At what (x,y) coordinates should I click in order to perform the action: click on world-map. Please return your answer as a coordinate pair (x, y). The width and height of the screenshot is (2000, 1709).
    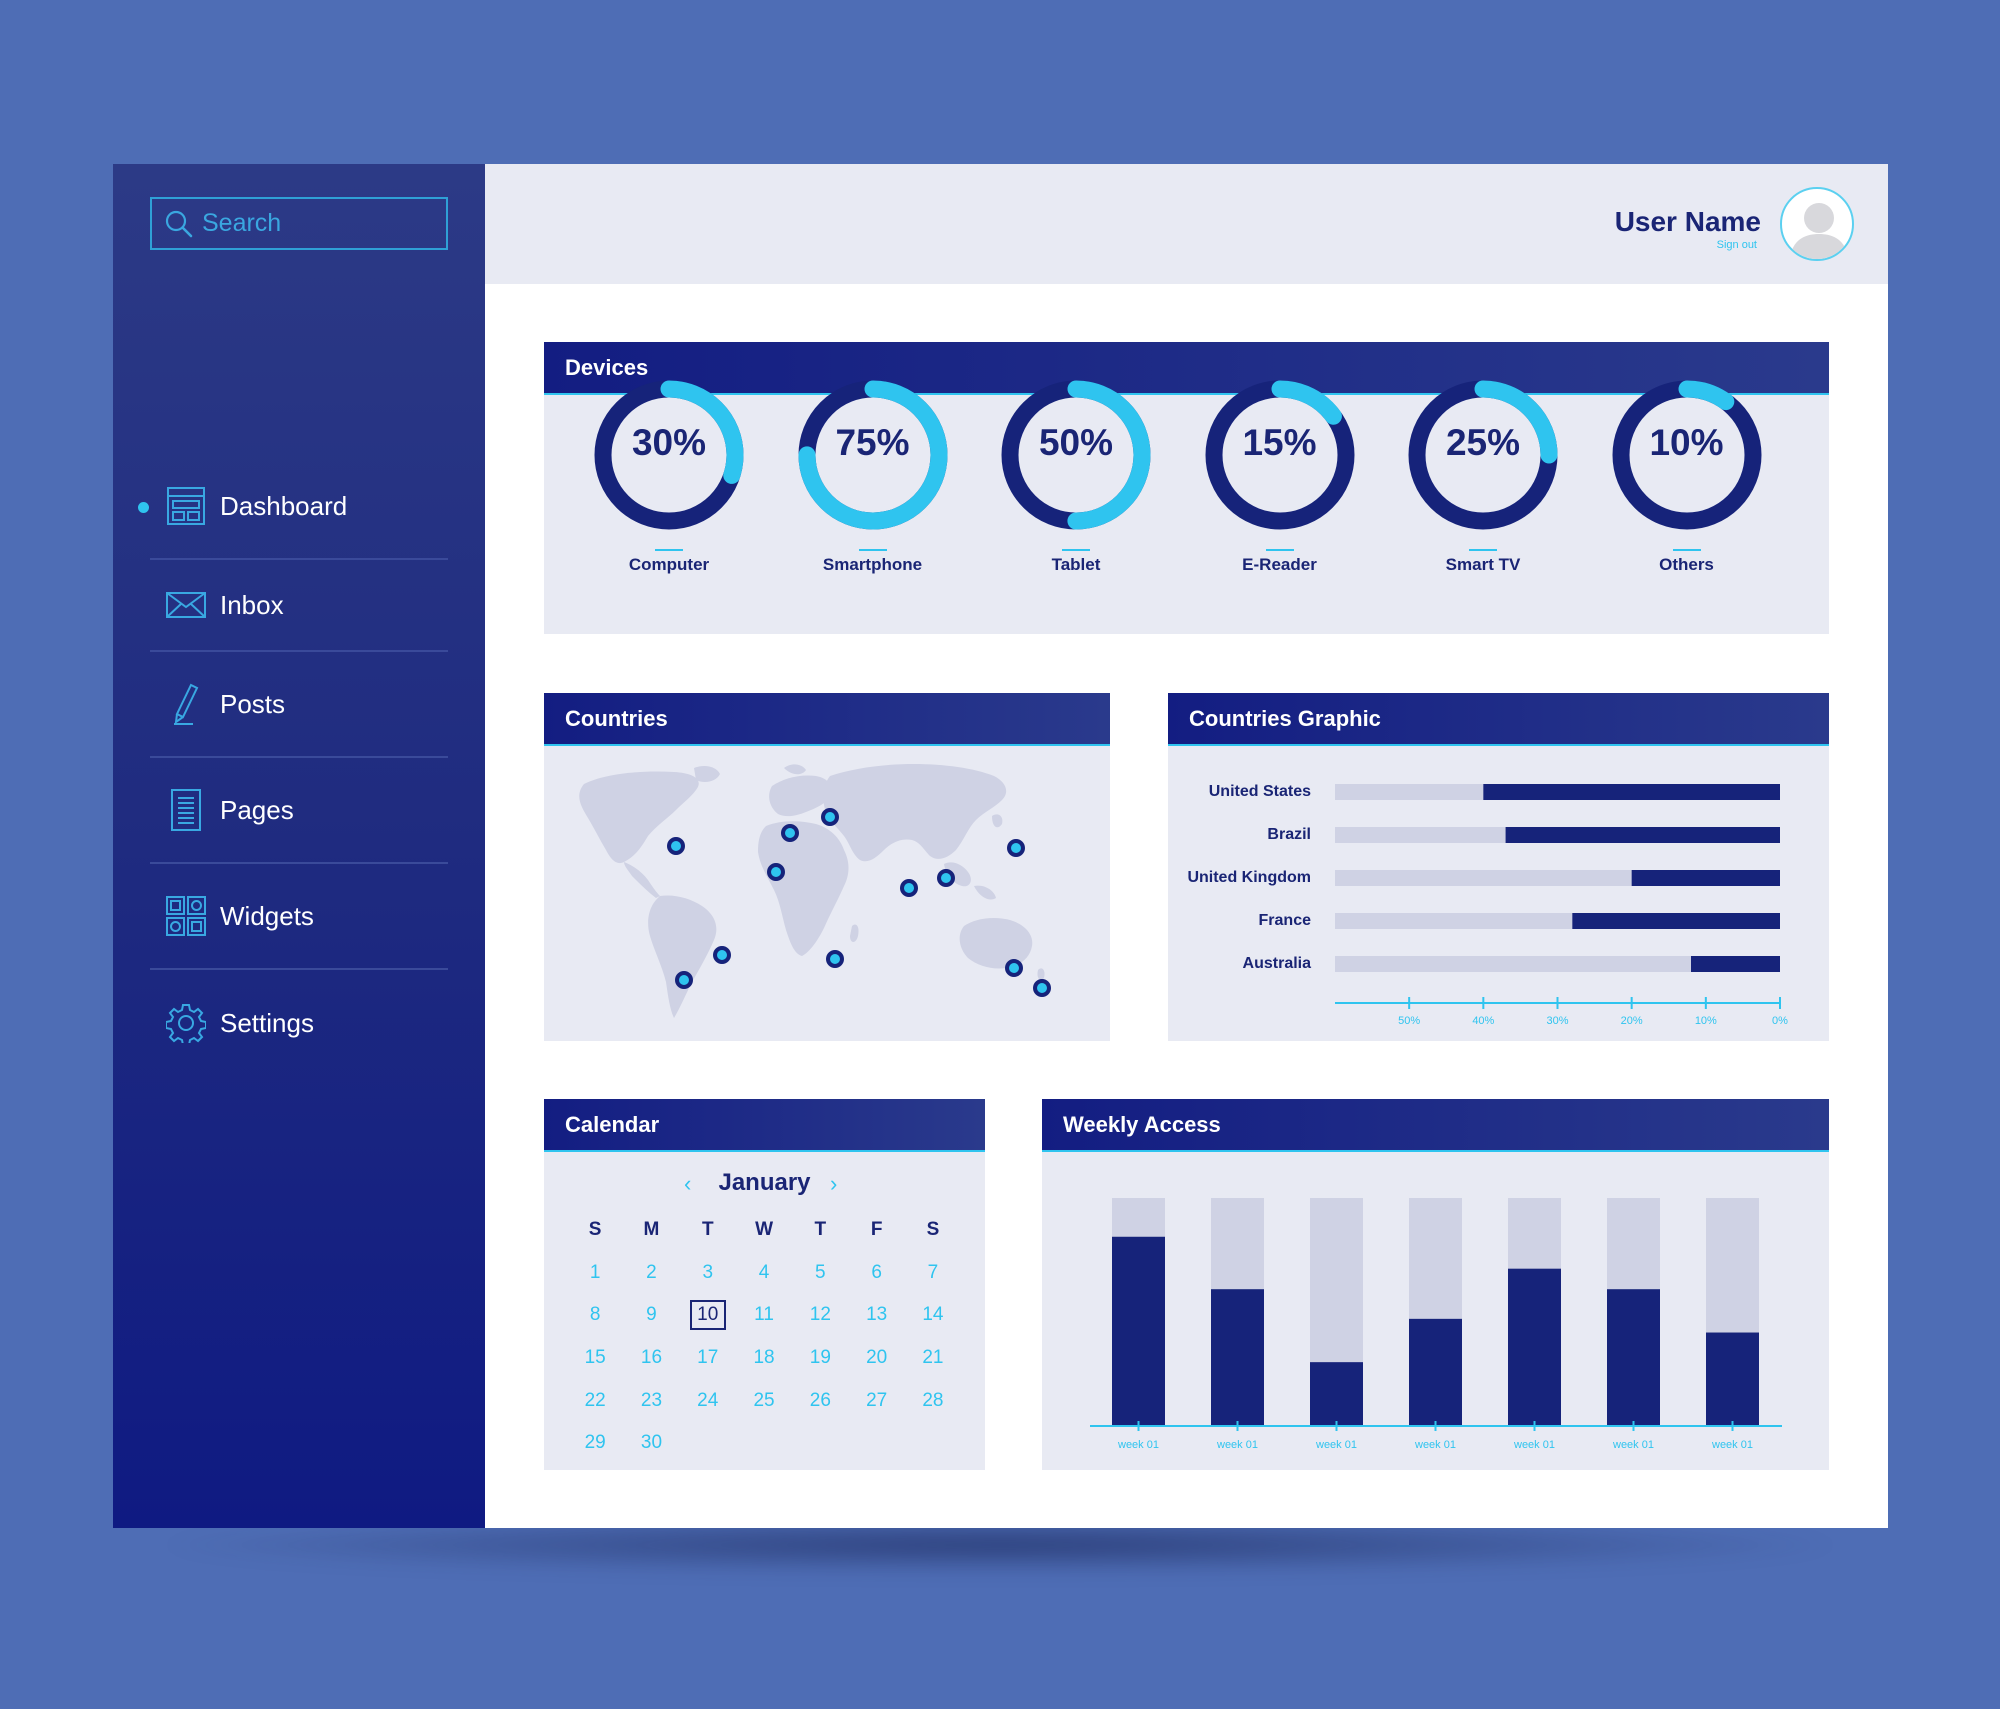
    Looking at the image, I should click on (815, 891).